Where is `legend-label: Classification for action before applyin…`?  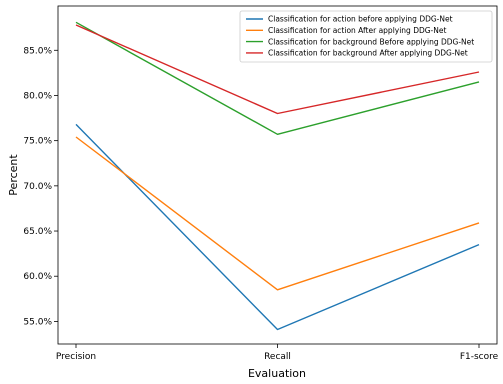 legend-label: Classification for action before applyin… is located at coordinates (360, 19).